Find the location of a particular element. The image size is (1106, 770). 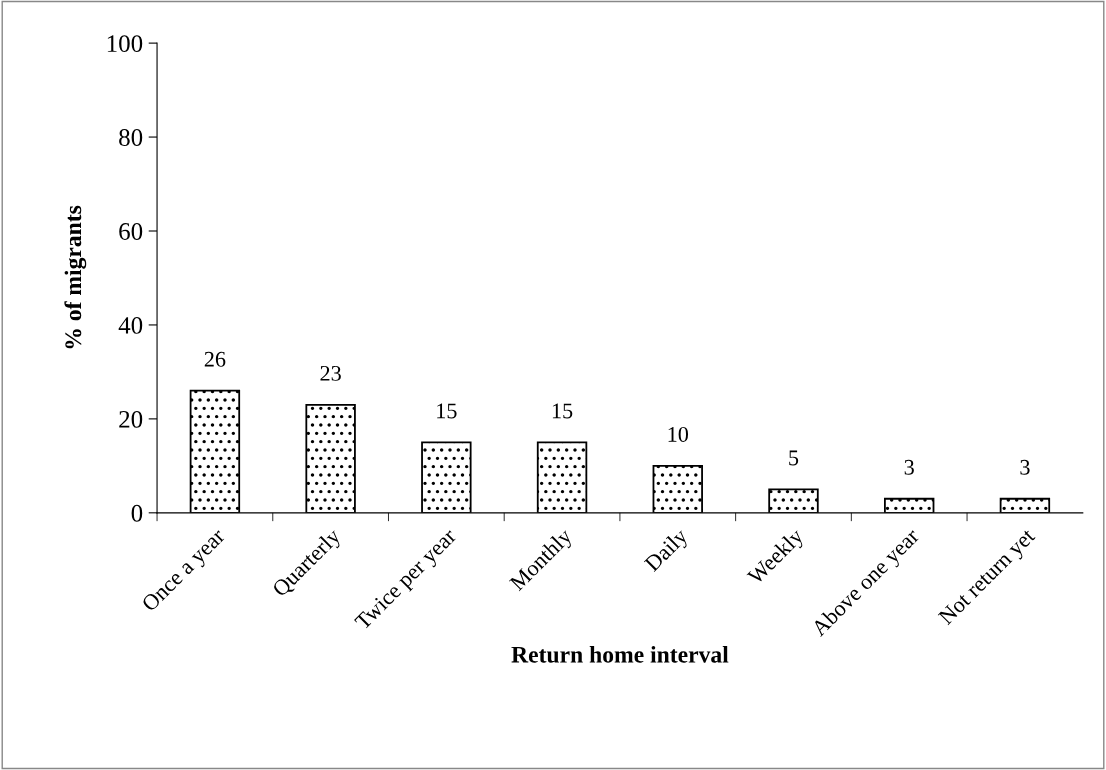

y-tick-label: 80 is located at coordinates (131, 137).